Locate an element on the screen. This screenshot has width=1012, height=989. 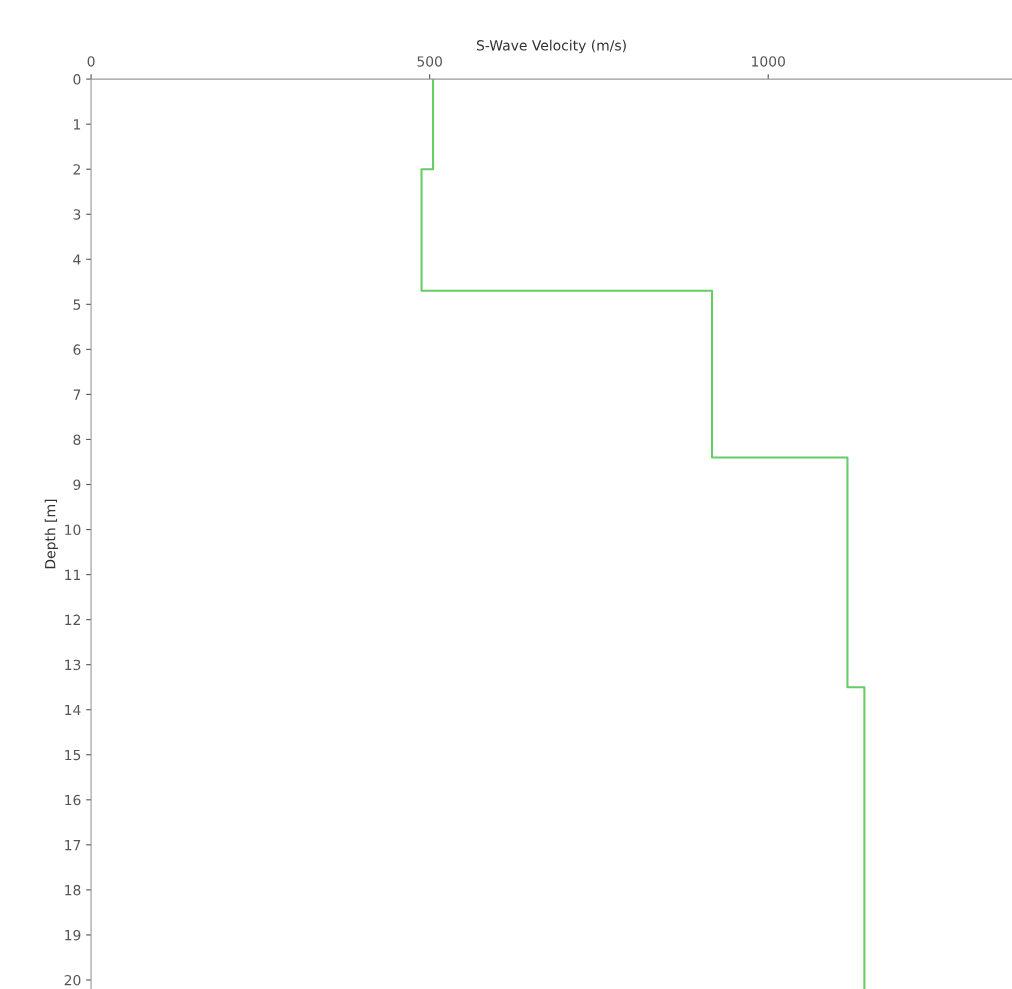
y-tick-label: 7 is located at coordinates (77, 394).